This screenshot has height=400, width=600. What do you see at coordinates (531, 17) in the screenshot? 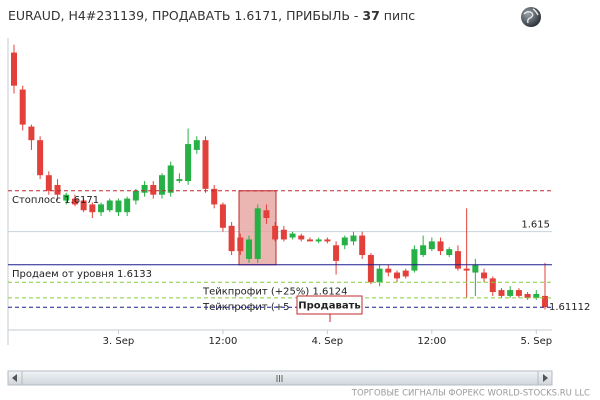
I see `globe-icon` at bounding box center [531, 17].